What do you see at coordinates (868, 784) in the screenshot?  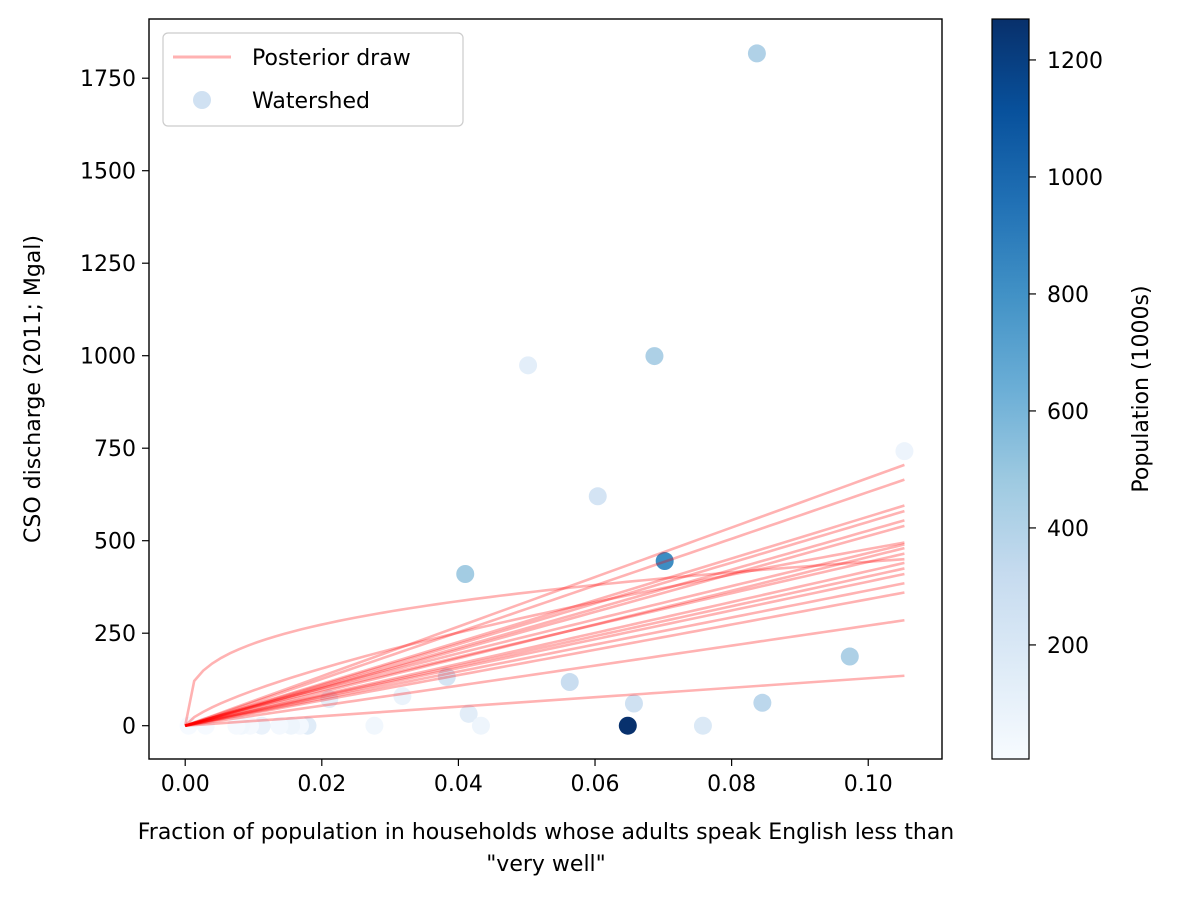 I see `x-tick-label: 0.10` at bounding box center [868, 784].